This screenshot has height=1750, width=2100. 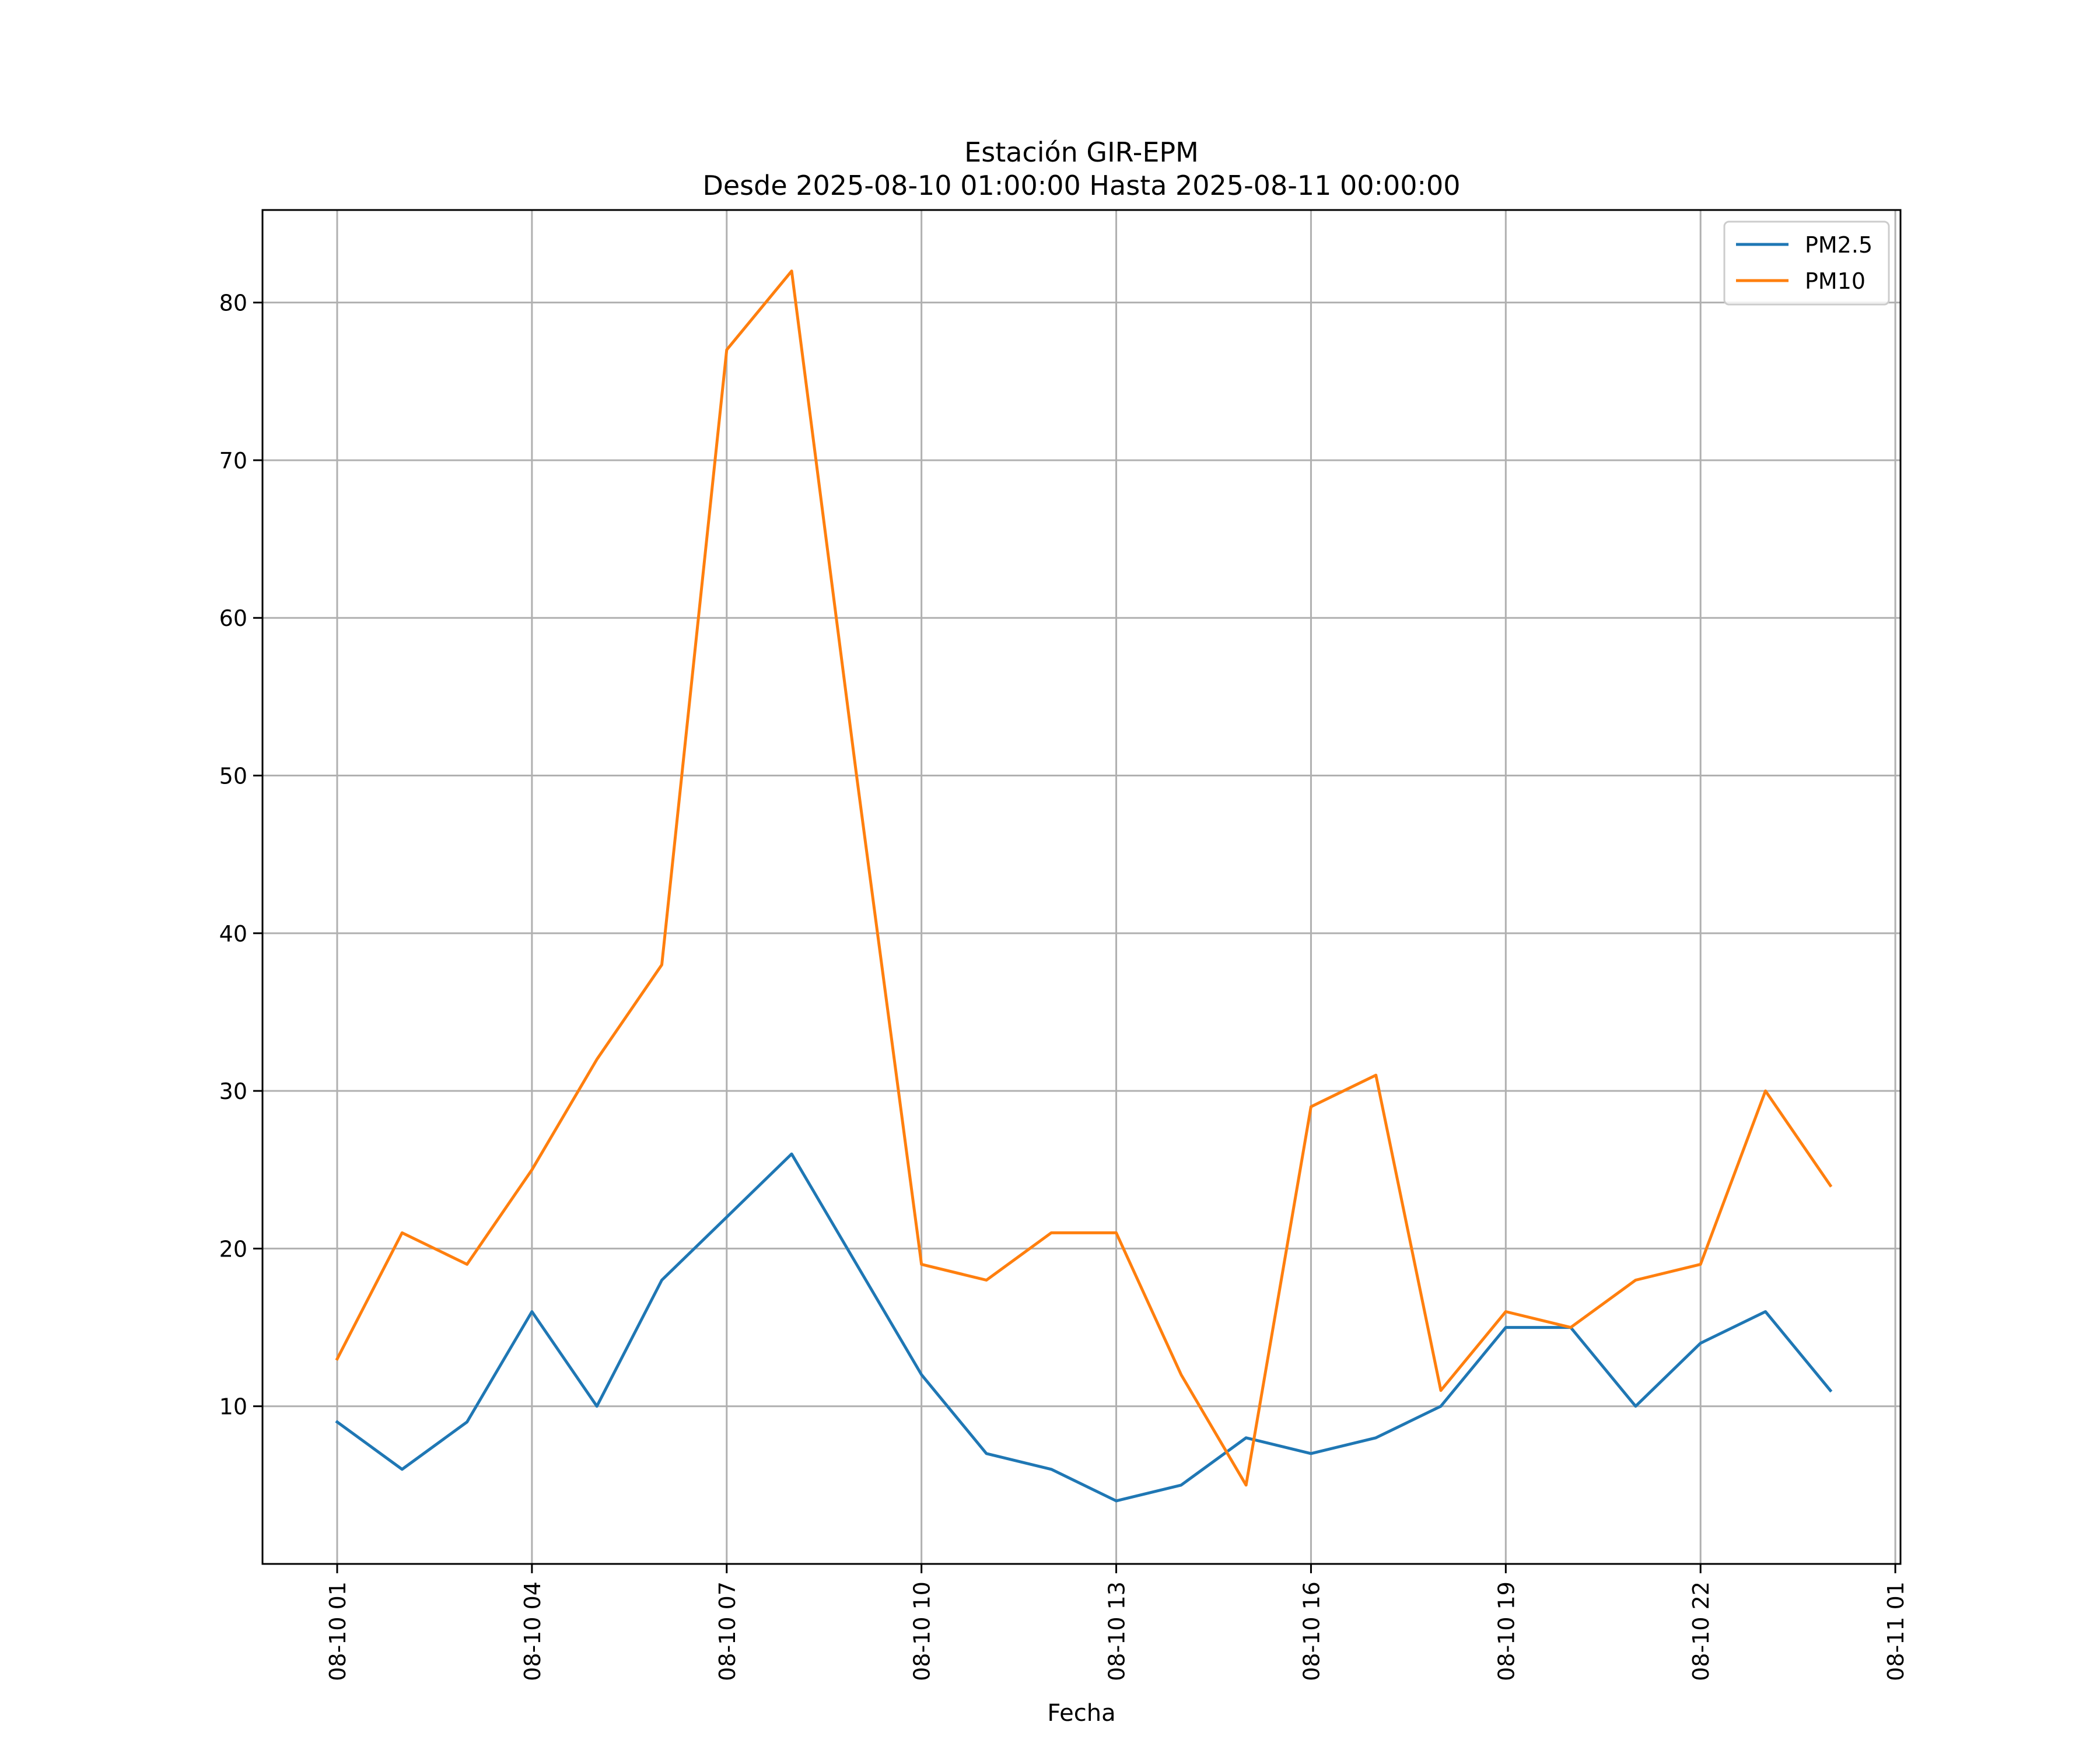 I want to click on x-tick-label: 08-10 13, so click(x=1117, y=1631).